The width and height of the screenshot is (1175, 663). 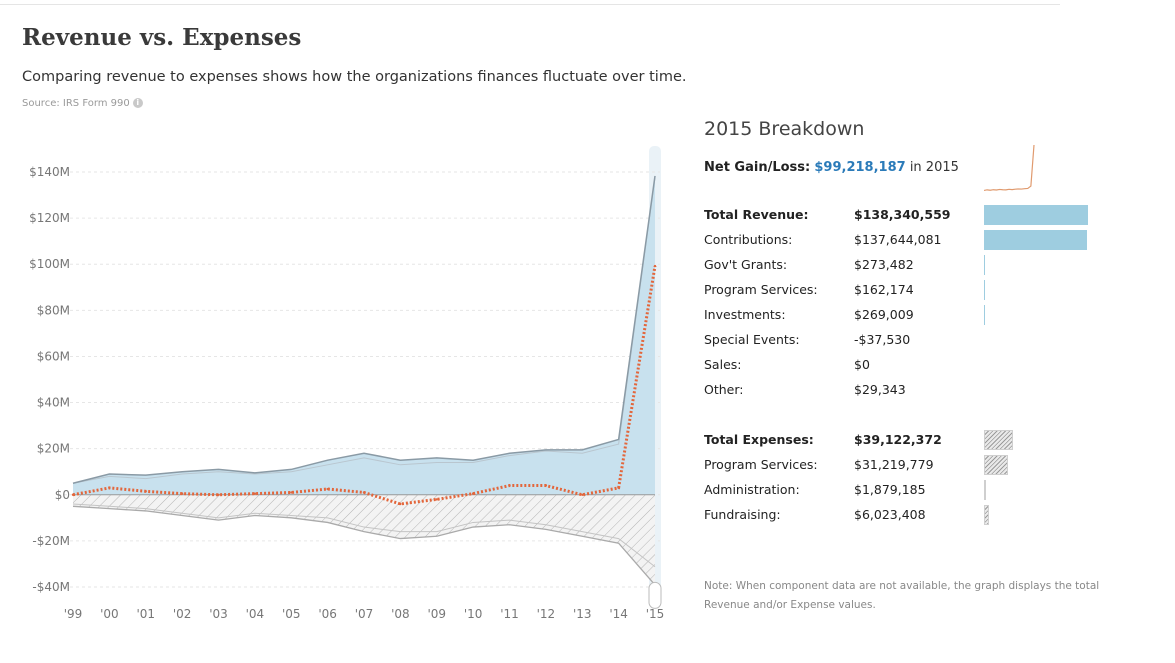 What do you see at coordinates (509, 614) in the screenshot?
I see `x-tick-label: '11` at bounding box center [509, 614].